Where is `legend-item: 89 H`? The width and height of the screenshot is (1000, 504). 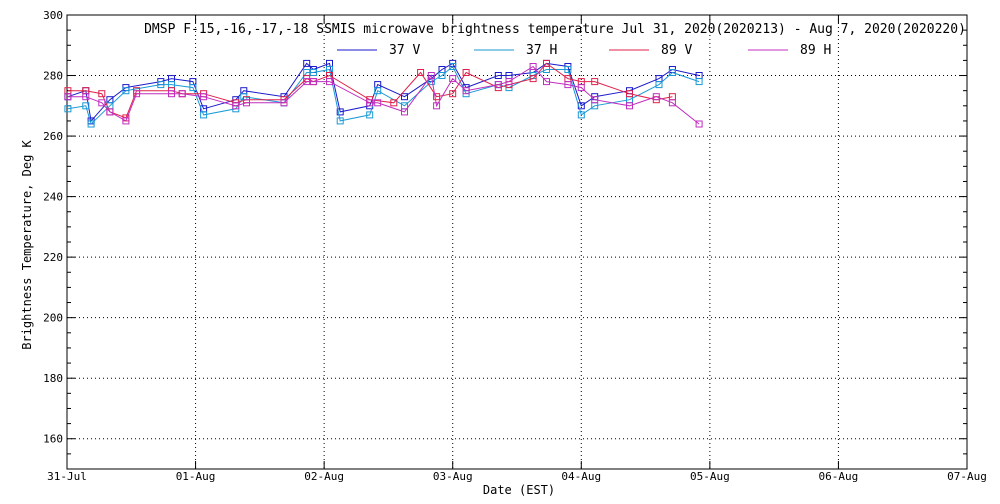 legend-item: 89 H is located at coordinates (789, 50).